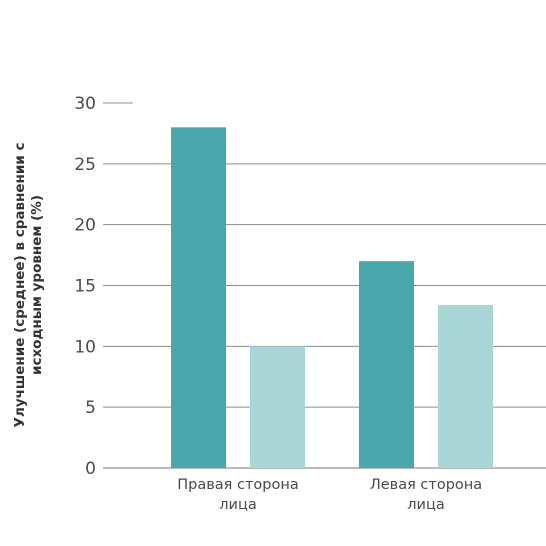  I want to click on y-tick-label-25: 25, so click(85, 165).